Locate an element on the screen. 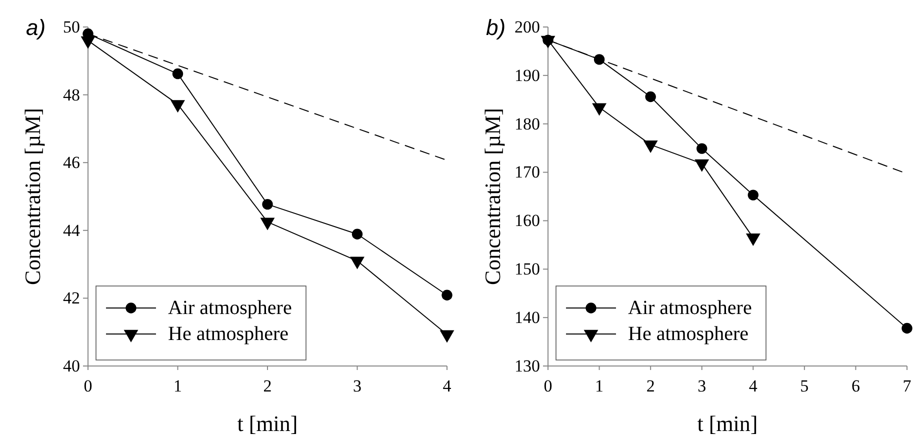 The width and height of the screenshot is (919, 443). y-tick-label: 42 is located at coordinates (71, 298).